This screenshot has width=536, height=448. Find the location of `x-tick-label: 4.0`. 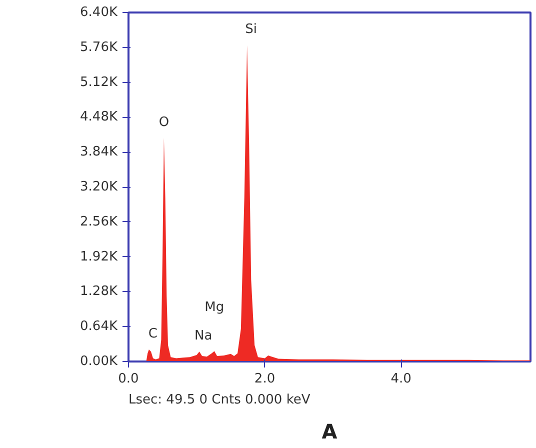

x-tick-label: 4.0 is located at coordinates (401, 379).